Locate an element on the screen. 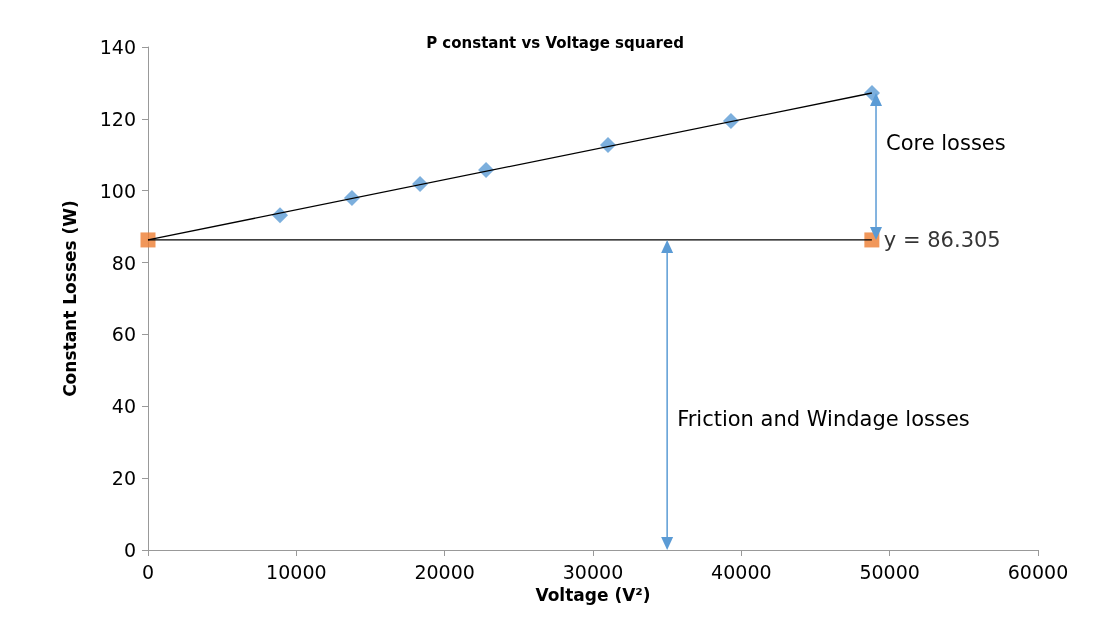 This screenshot has height=634, width=1110. chart-title: P constant vs Voltage squared is located at coordinates (555, 42).